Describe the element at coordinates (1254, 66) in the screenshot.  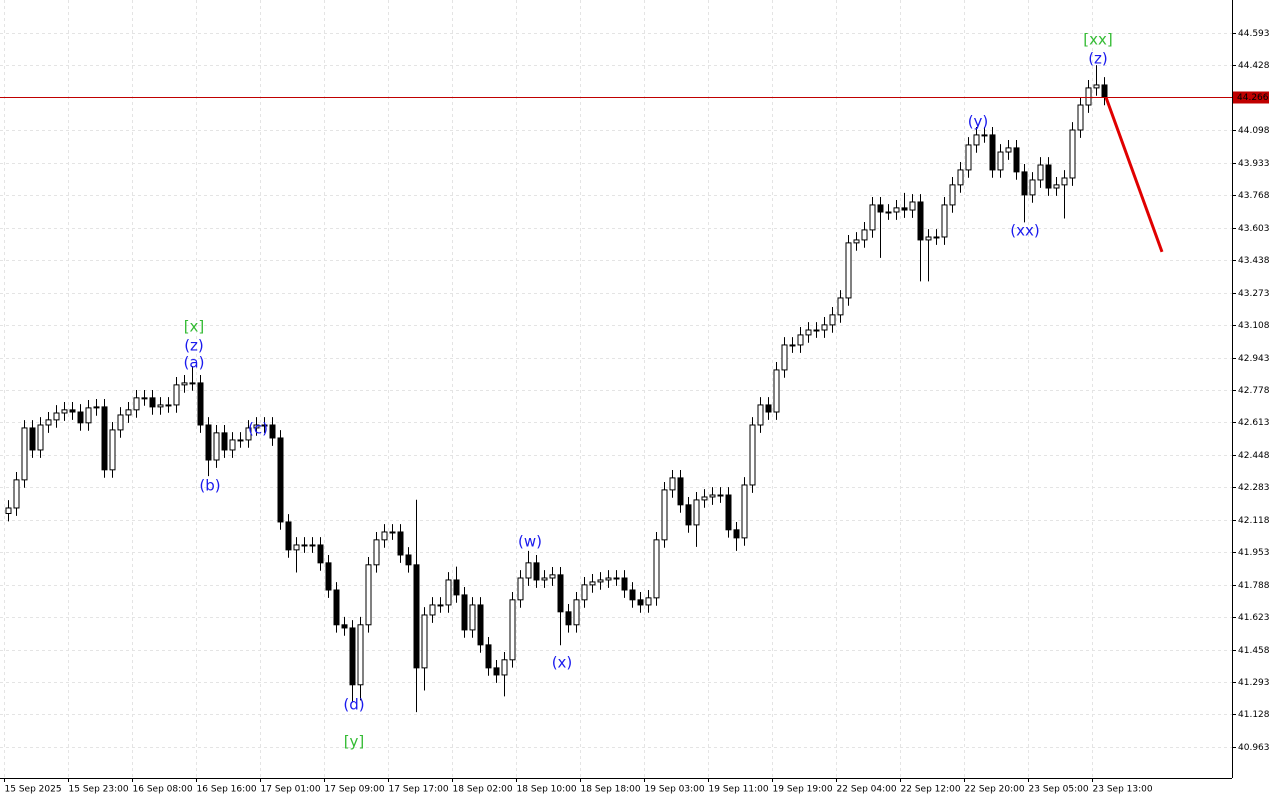
I see `y-tick-label: 44.428` at that location.